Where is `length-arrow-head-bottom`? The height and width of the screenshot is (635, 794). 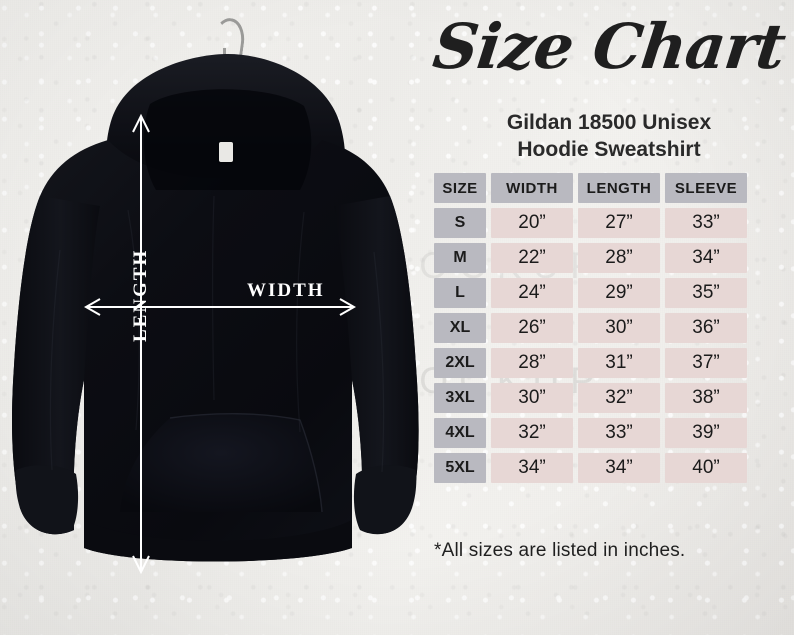
length-arrow-head-bottom is located at coordinates (141, 565).